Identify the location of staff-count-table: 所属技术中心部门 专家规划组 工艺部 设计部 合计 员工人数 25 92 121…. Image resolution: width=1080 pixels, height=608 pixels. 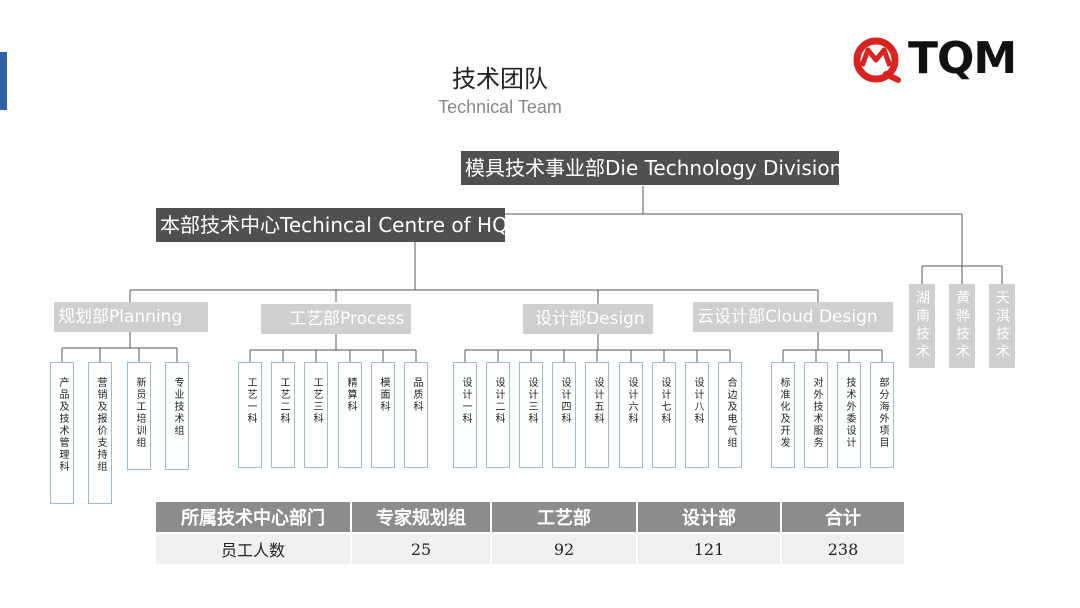
(531, 533).